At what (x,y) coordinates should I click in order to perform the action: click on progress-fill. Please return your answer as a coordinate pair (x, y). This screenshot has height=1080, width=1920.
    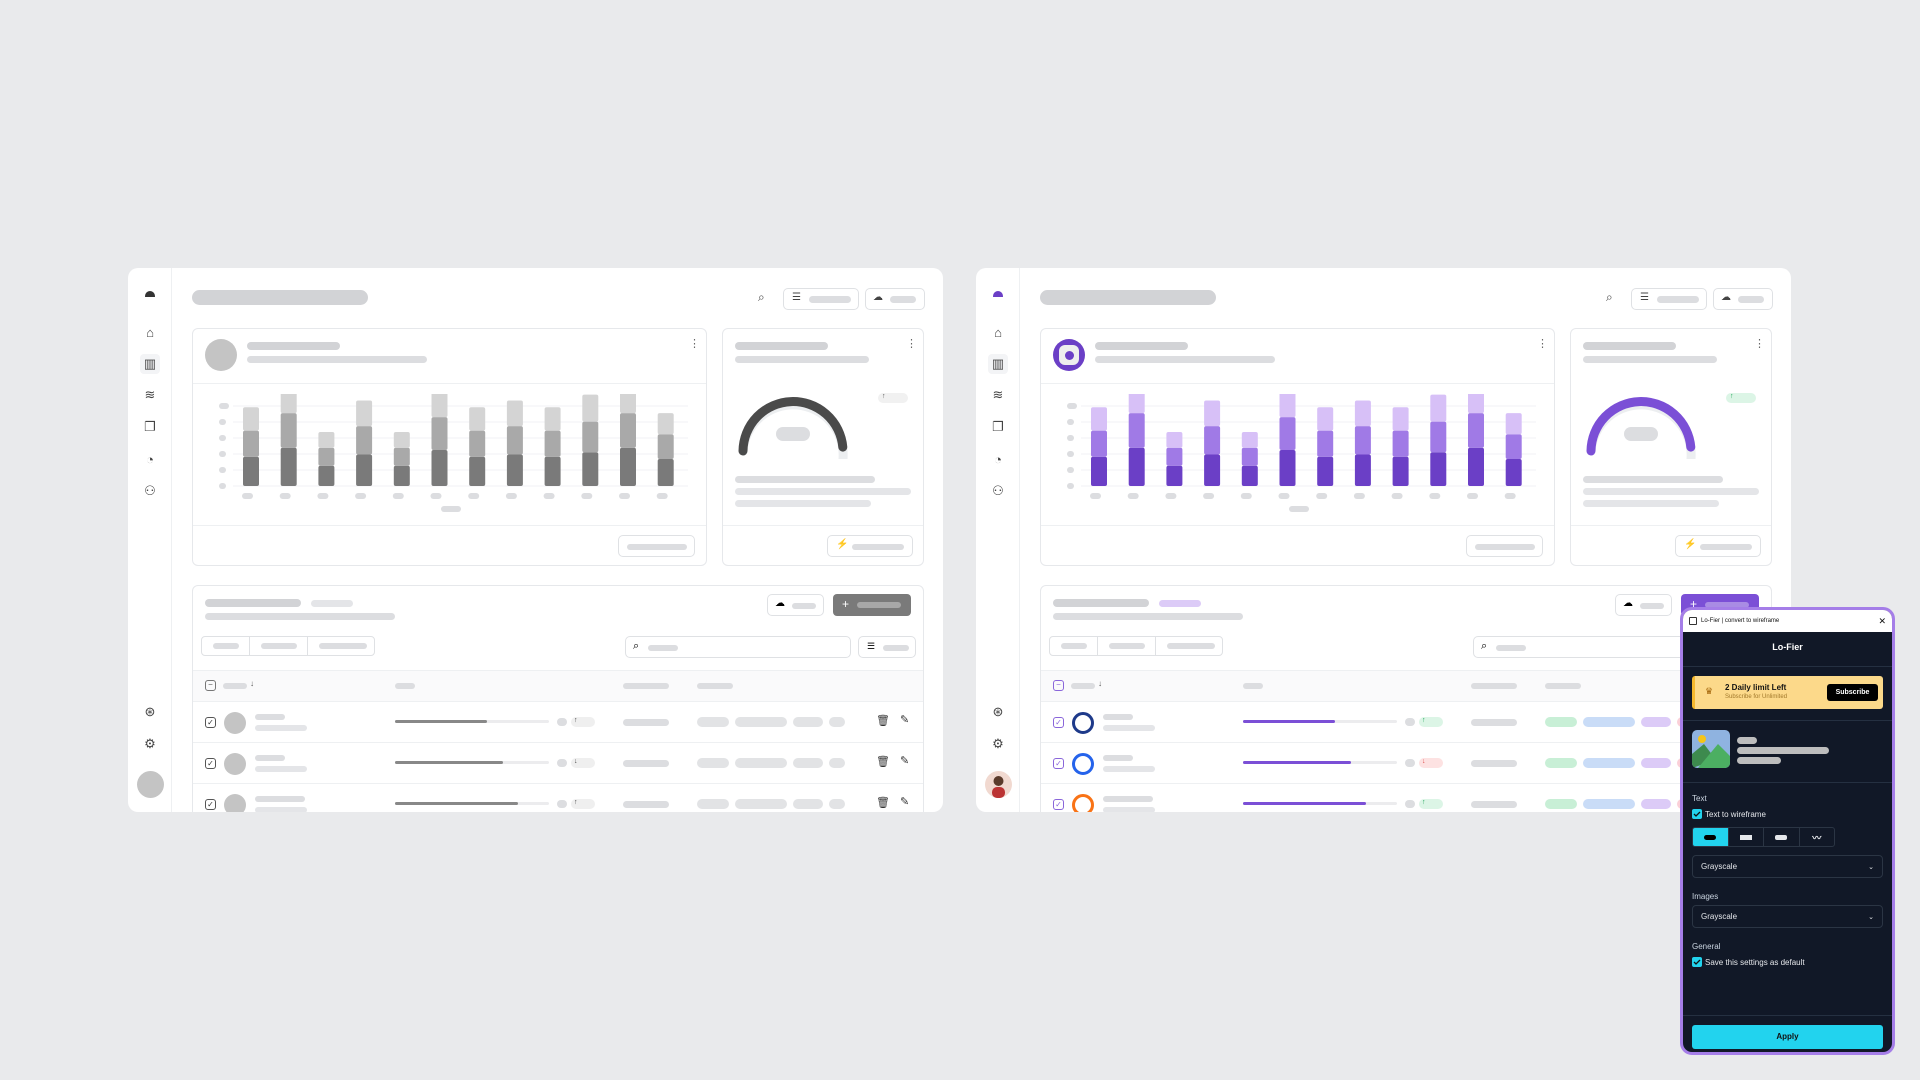
    Looking at the image, I should click on (449, 762).